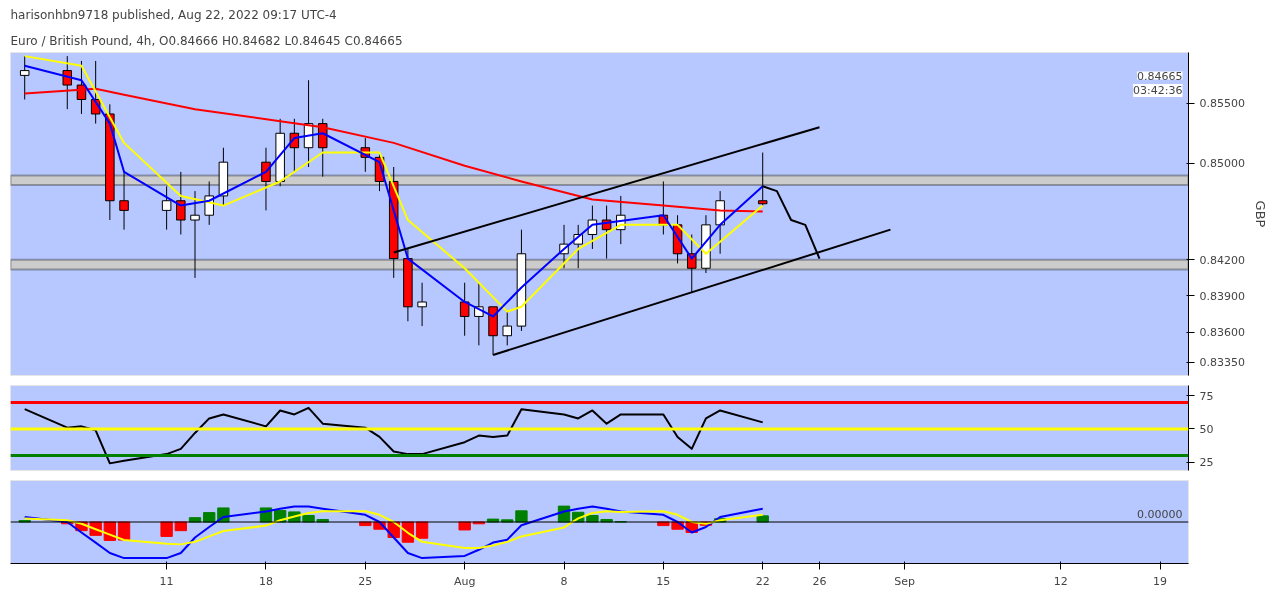  What do you see at coordinates (564, 581) in the screenshot?
I see `x-tick-label: 8` at bounding box center [564, 581].